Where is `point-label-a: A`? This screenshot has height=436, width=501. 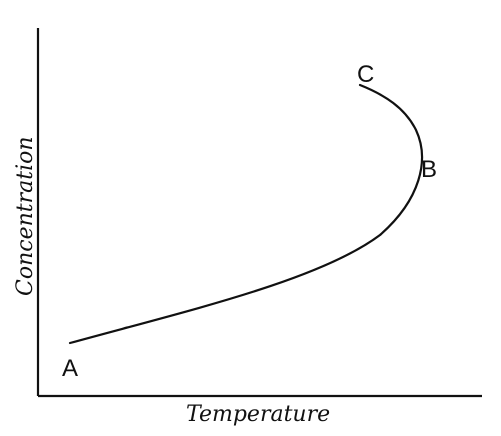
point-label-a: A is located at coordinates (70, 368).